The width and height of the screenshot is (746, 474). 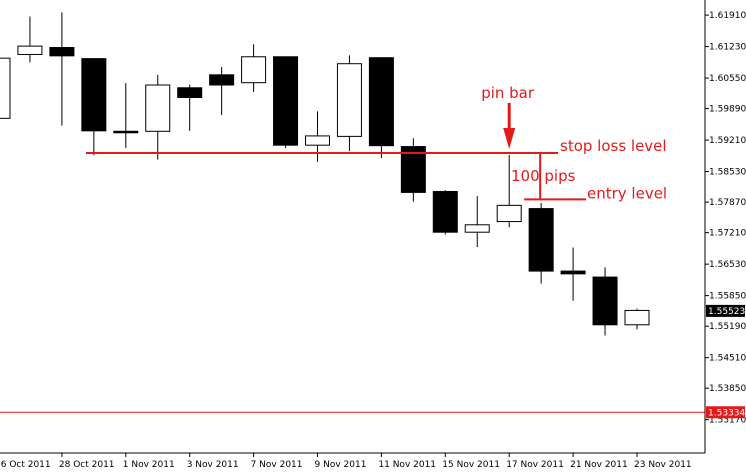 I want to click on price-label: 1.55523, so click(x=725, y=310).